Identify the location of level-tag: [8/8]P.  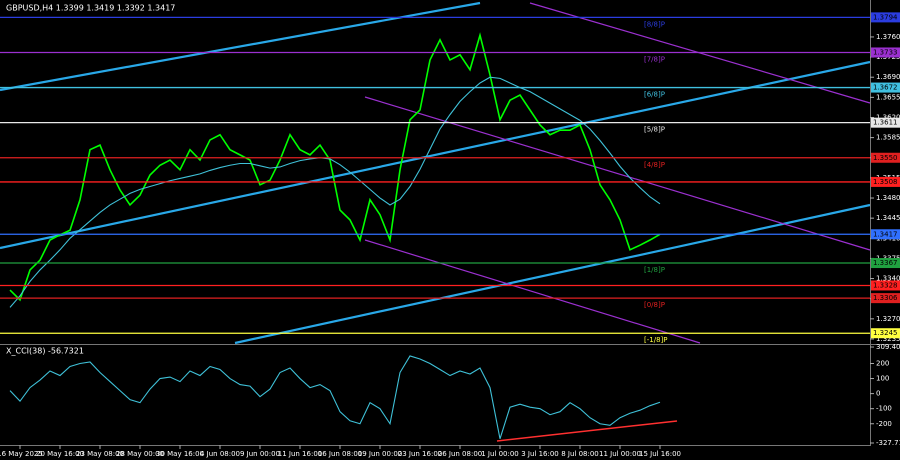
(654, 24).